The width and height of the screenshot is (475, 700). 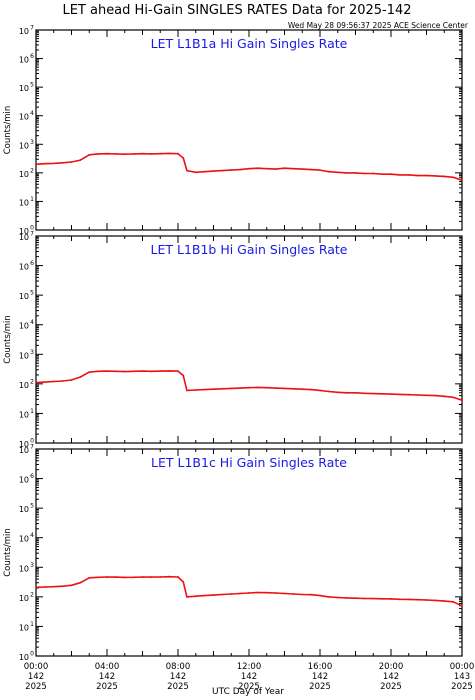 I want to click on series-line, so click(x=249, y=385).